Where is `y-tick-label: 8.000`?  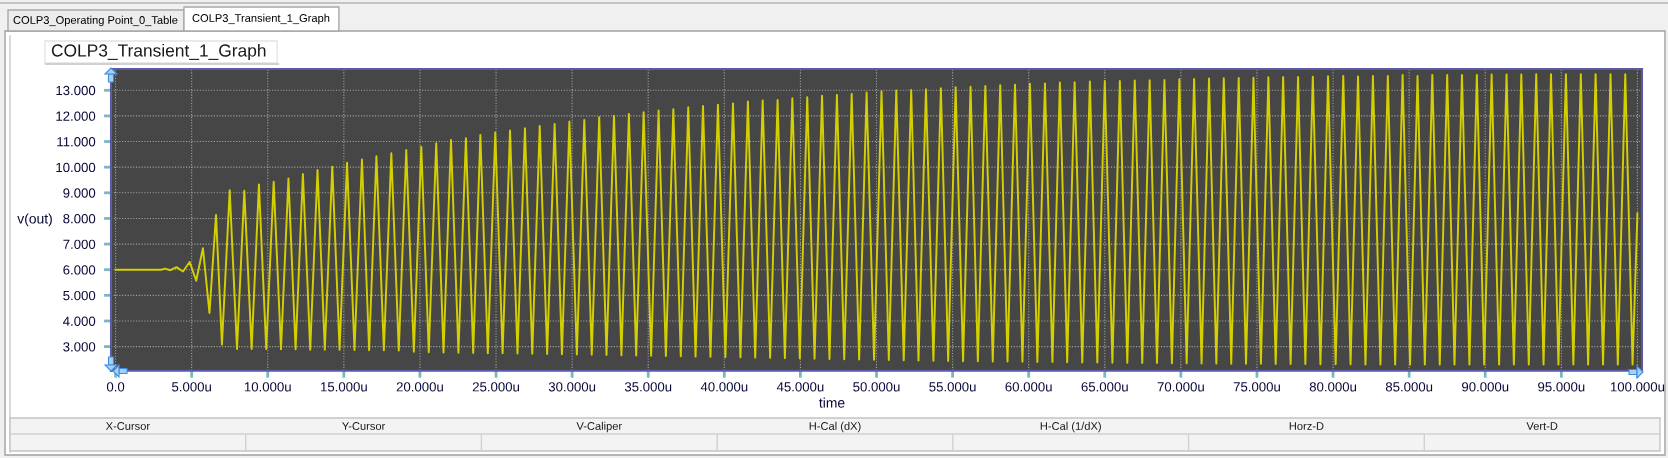
y-tick-label: 8.000 is located at coordinates (79, 219).